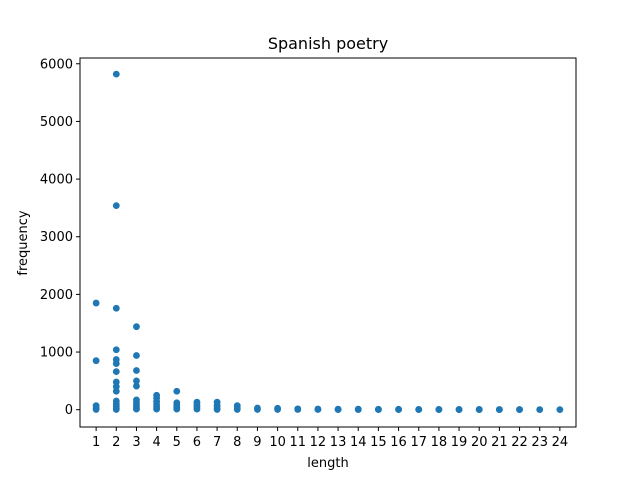 This screenshot has height=480, width=640. I want to click on x-axis: 1 2 3 4 5 6 7 8 9 10 11 12 13 14 15 16 17 18 19 20 21 22 23 24, so click(330, 438).